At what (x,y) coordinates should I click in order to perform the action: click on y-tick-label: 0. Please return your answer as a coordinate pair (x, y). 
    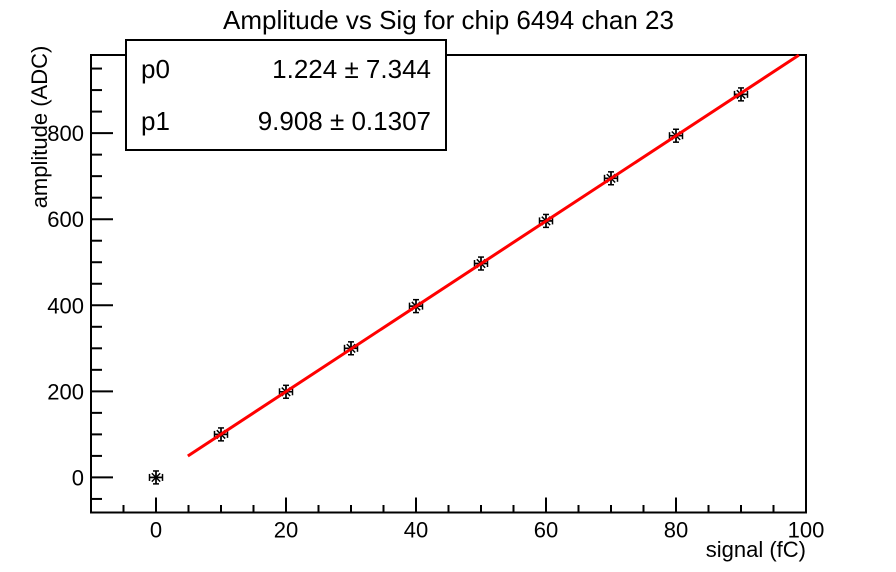
    Looking at the image, I should click on (78, 477).